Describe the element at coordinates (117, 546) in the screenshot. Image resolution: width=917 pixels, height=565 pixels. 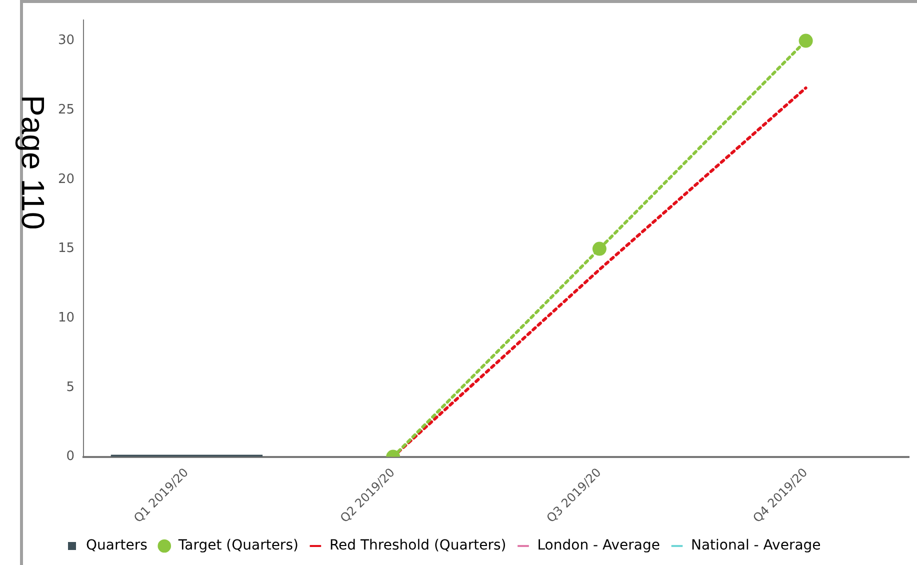
I see `legend-label: Quarters` at that location.